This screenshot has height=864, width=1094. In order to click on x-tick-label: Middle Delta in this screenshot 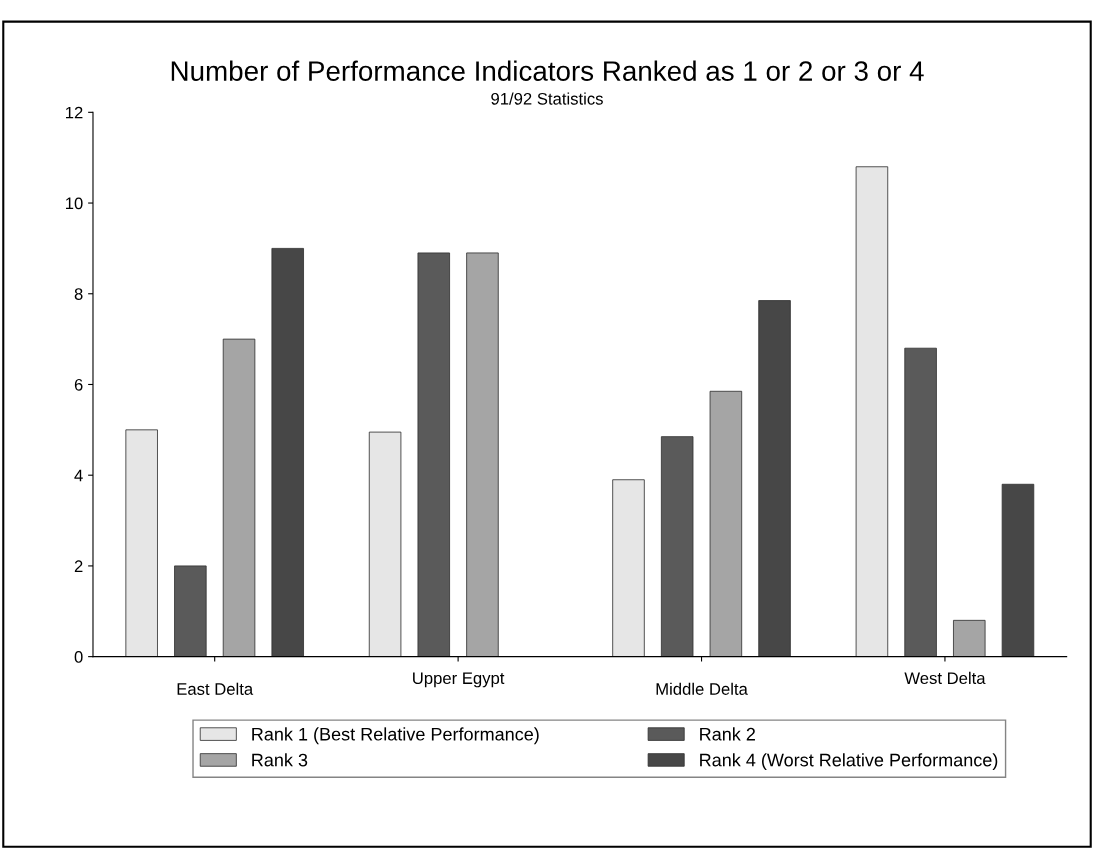, I will do `click(702, 688)`.